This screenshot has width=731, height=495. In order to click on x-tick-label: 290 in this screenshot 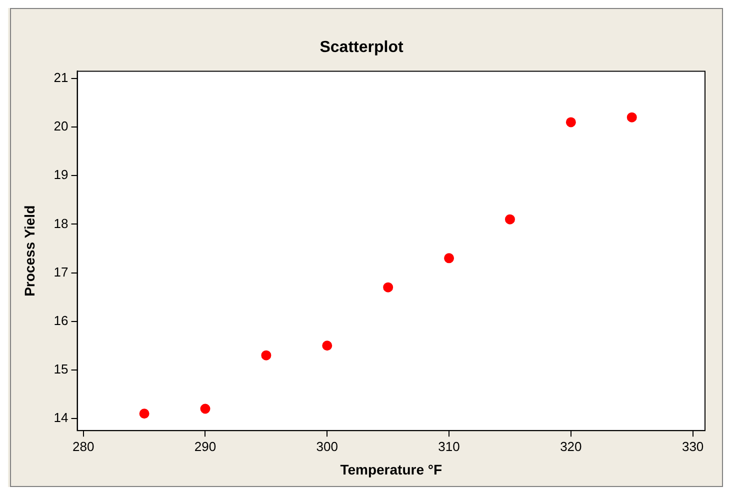, I will do `click(205, 446)`.